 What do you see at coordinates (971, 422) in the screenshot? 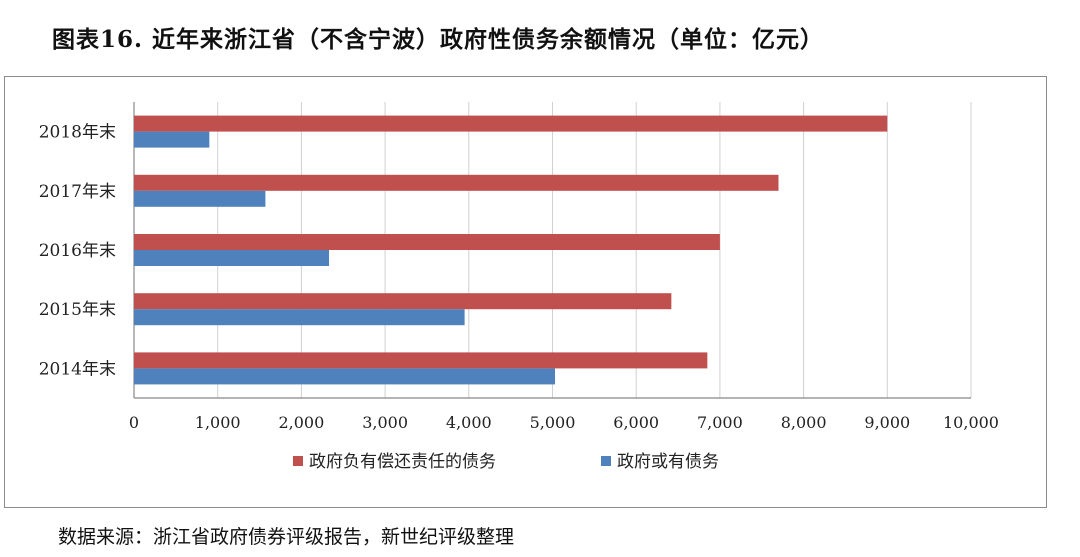
I see `x-tick-label: 10,000` at bounding box center [971, 422].